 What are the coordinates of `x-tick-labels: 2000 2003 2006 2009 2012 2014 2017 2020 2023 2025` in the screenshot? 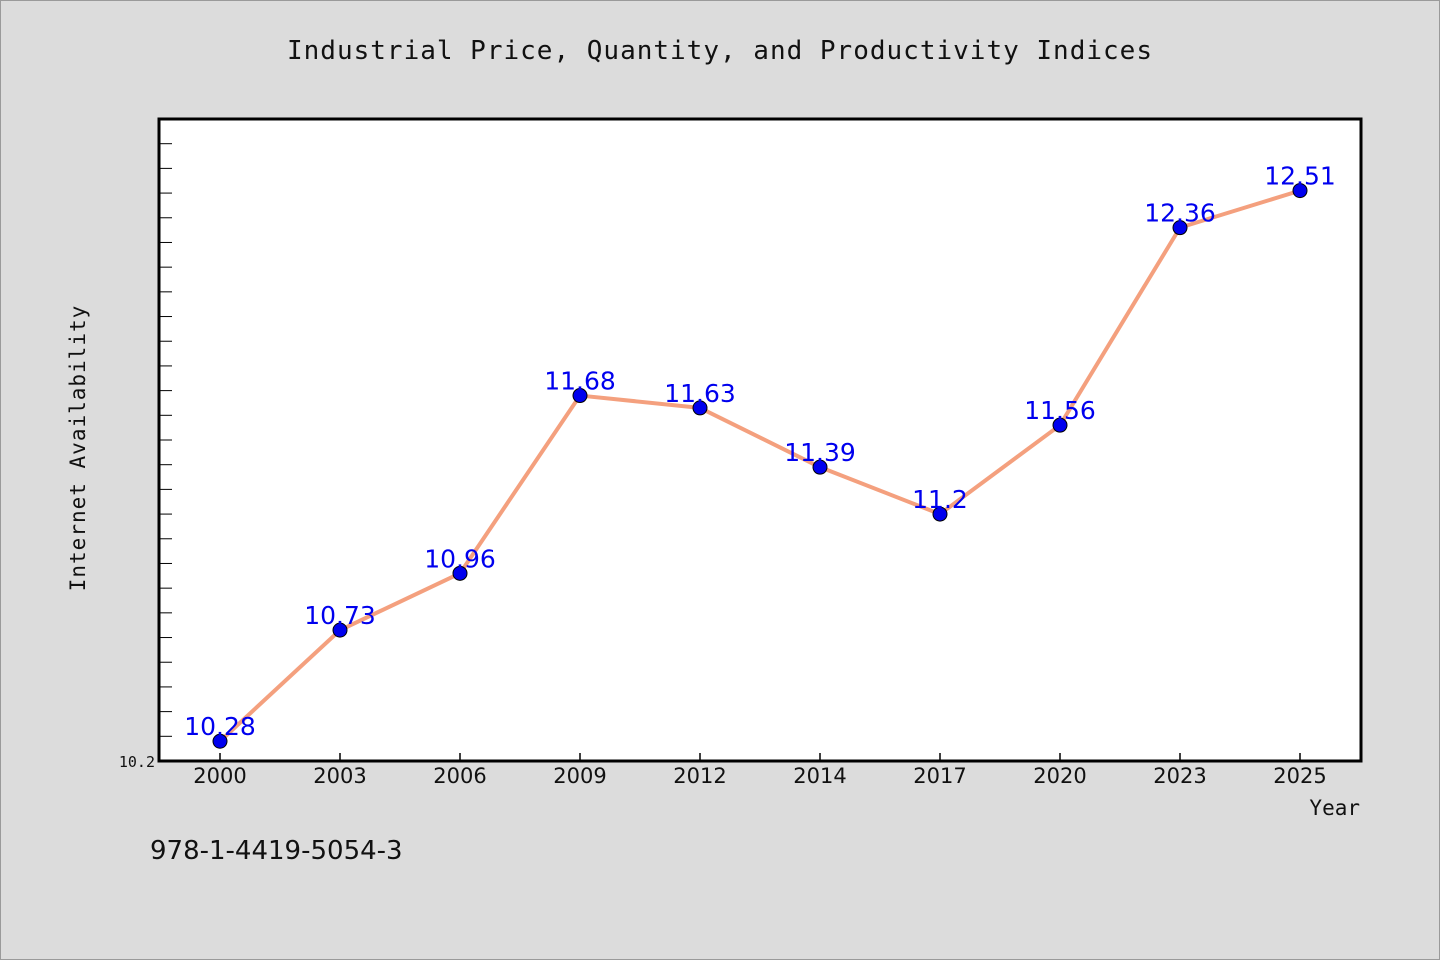 It's located at (759, 776).